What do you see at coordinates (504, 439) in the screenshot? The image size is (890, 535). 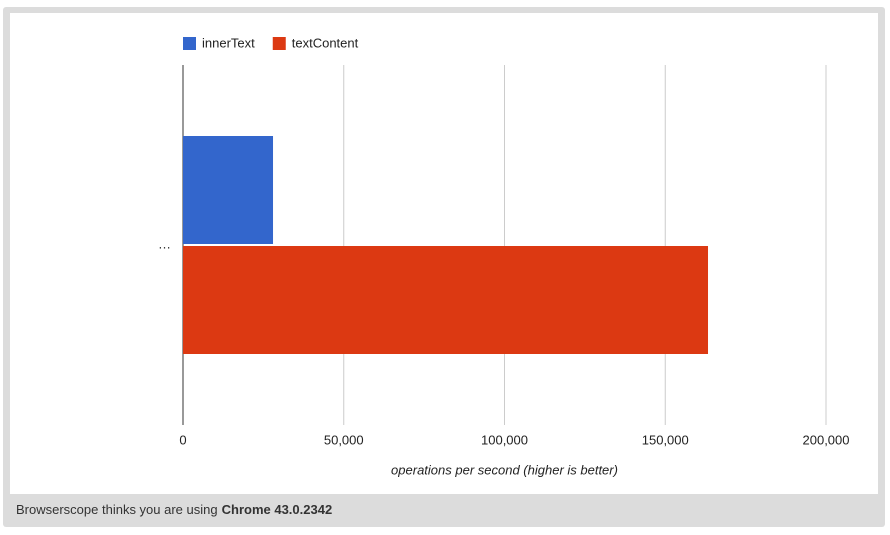 I see `x-tick-label: 100,000` at bounding box center [504, 439].